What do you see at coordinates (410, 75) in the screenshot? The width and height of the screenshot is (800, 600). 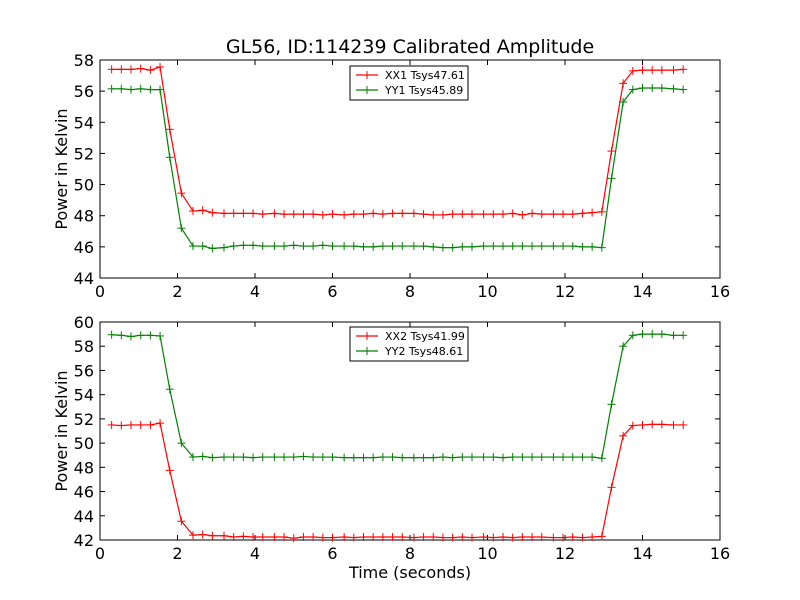 I see `legend-item: XX1 Tsys47.61` at bounding box center [410, 75].